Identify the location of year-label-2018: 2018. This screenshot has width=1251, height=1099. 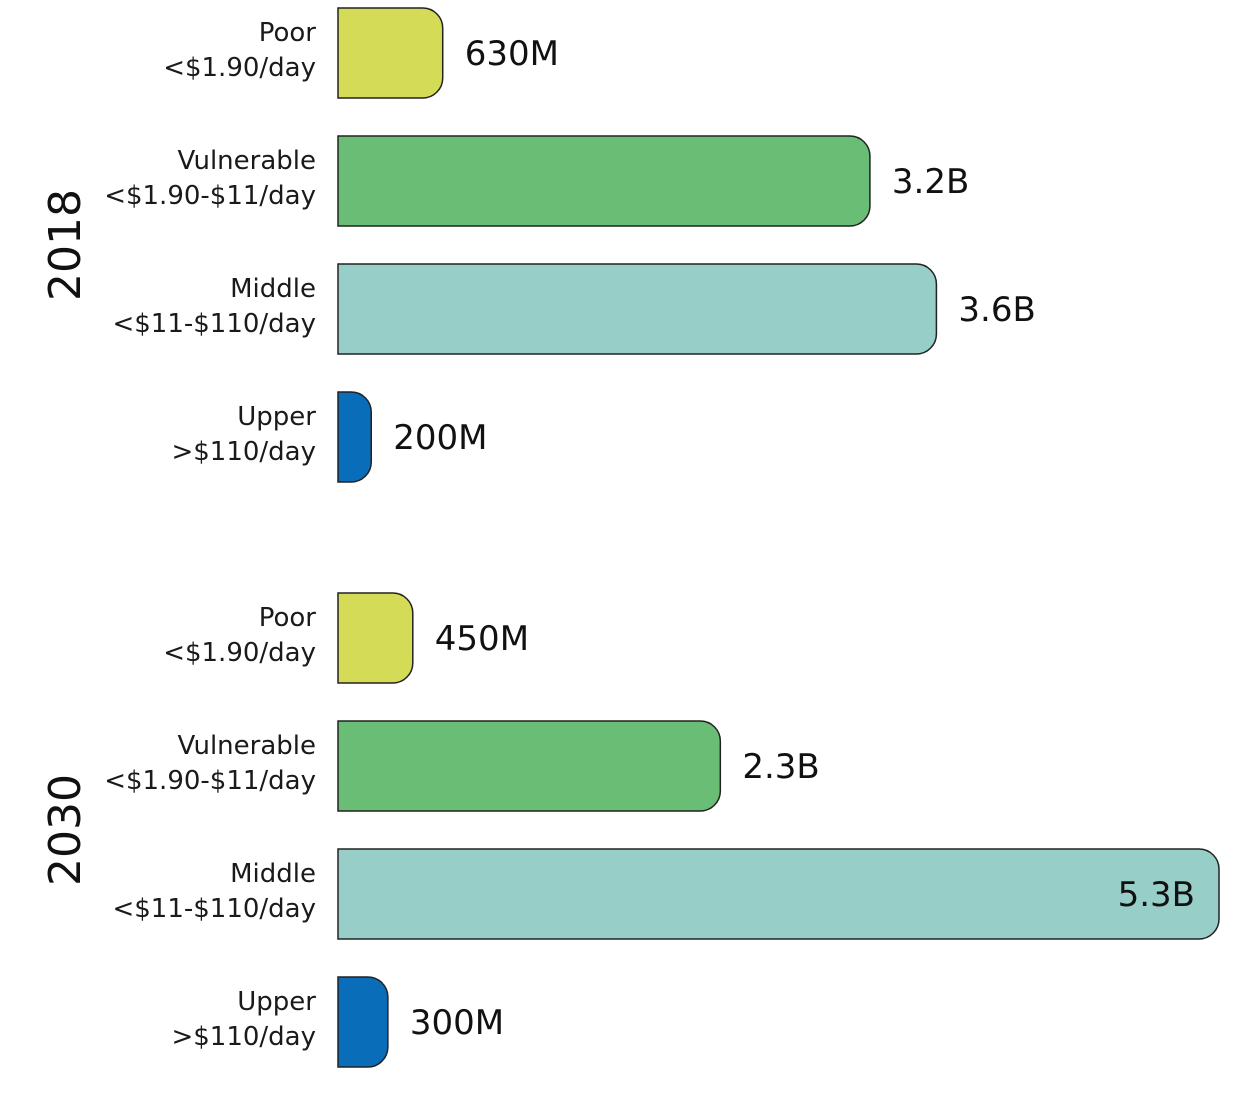
(65, 245).